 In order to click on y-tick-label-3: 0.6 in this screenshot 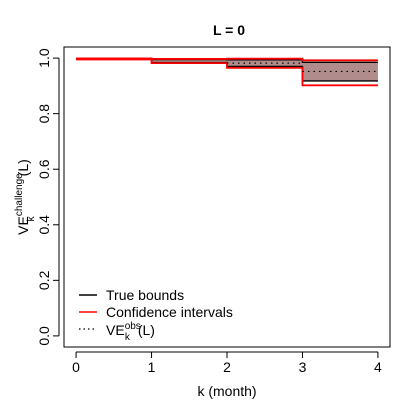, I will do `click(44, 169)`.